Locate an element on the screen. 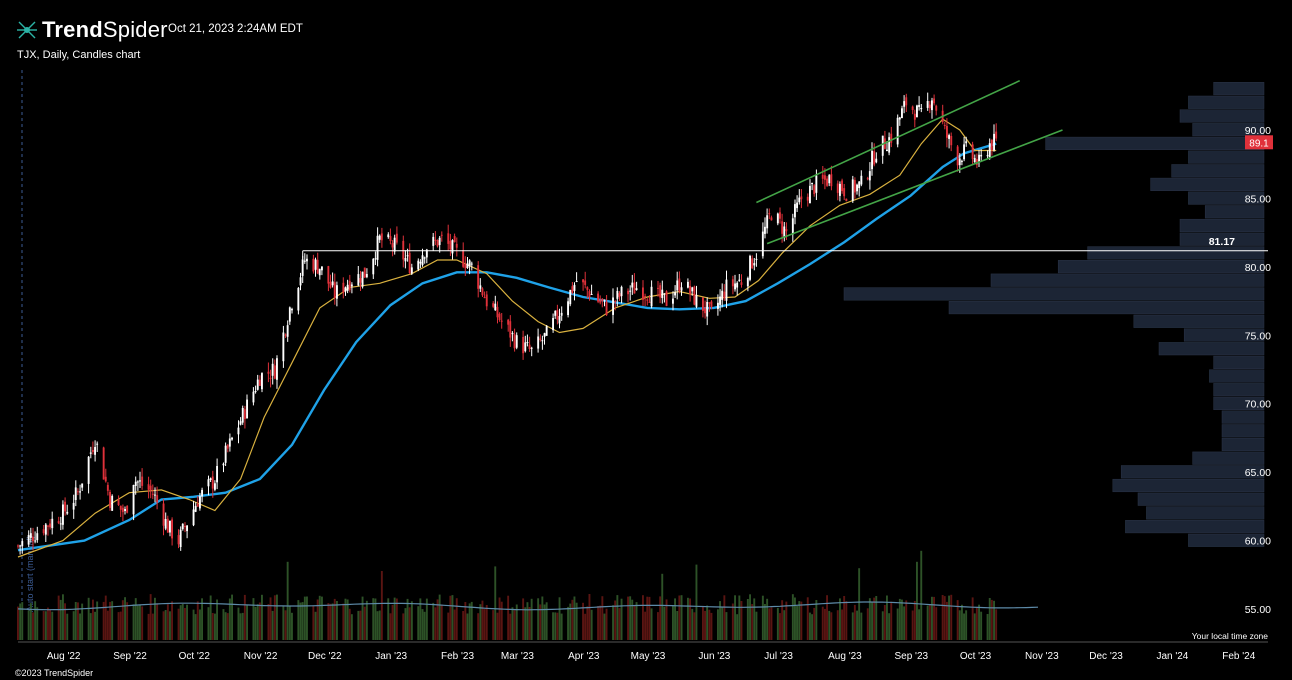 This screenshot has height=680, width=1292. x-tick-label: Sep '23 is located at coordinates (911, 656).